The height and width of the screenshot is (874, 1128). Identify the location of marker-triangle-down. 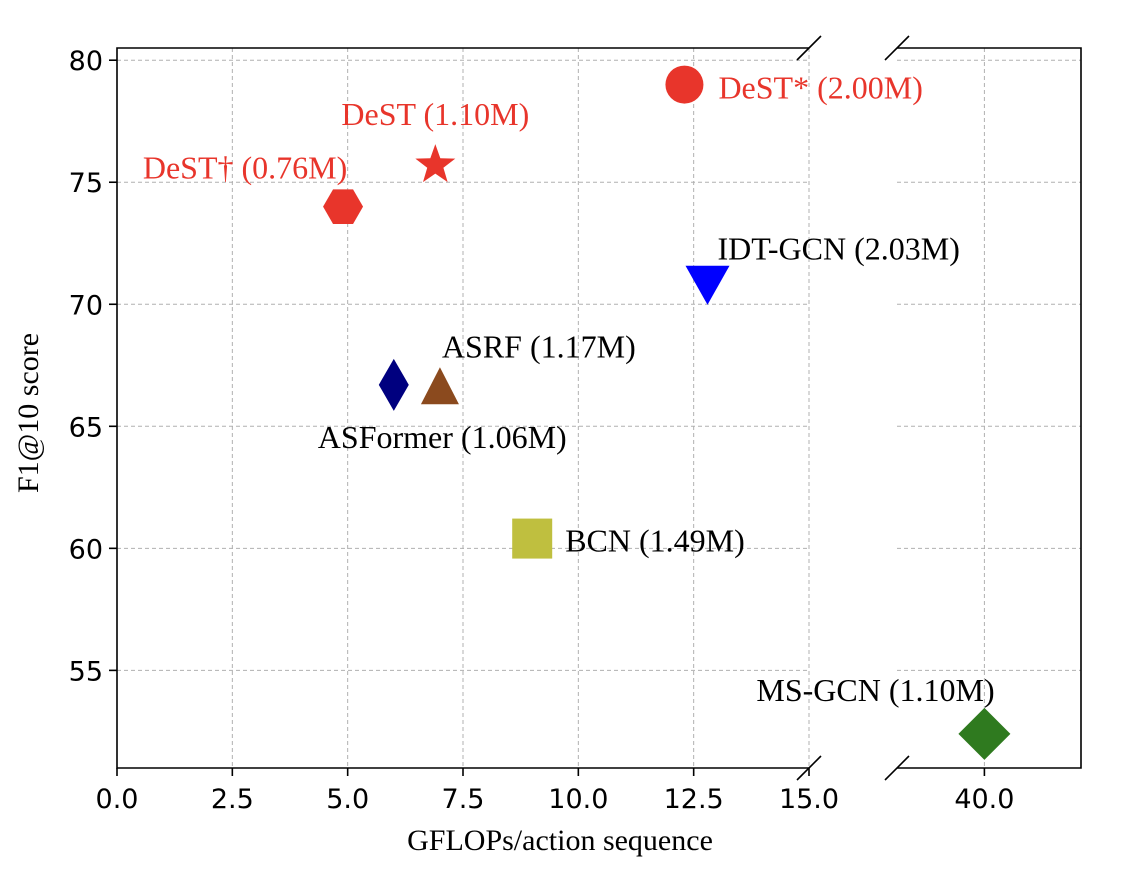
(707, 285).